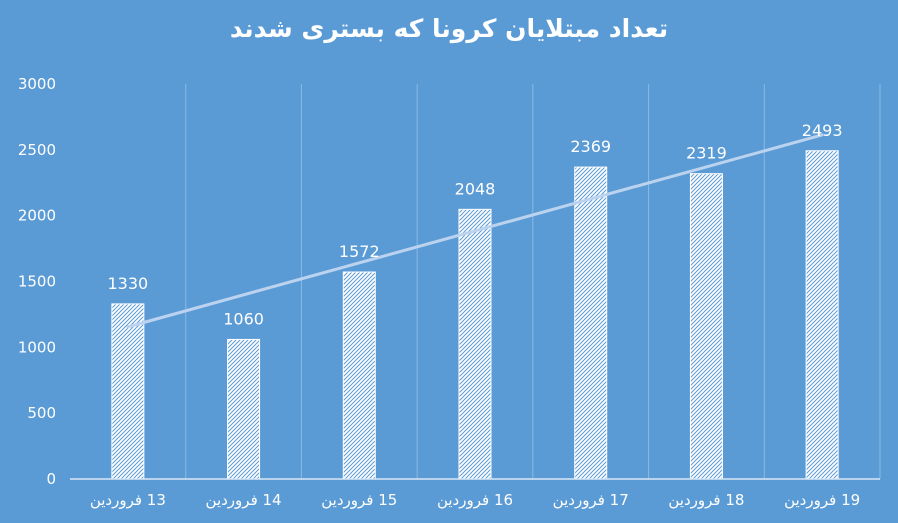 The height and width of the screenshot is (523, 898). I want to click on data-label: 1572, so click(359, 251).